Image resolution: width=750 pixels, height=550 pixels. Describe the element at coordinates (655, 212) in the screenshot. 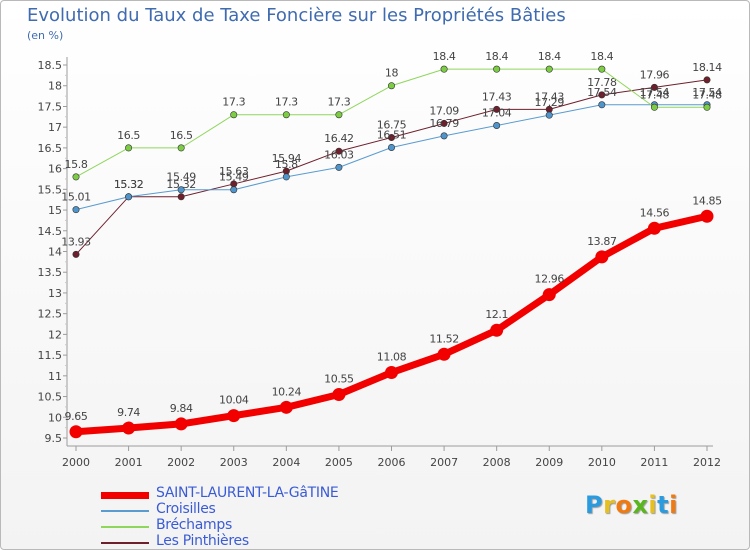

I see `data-label: 14.56` at that location.